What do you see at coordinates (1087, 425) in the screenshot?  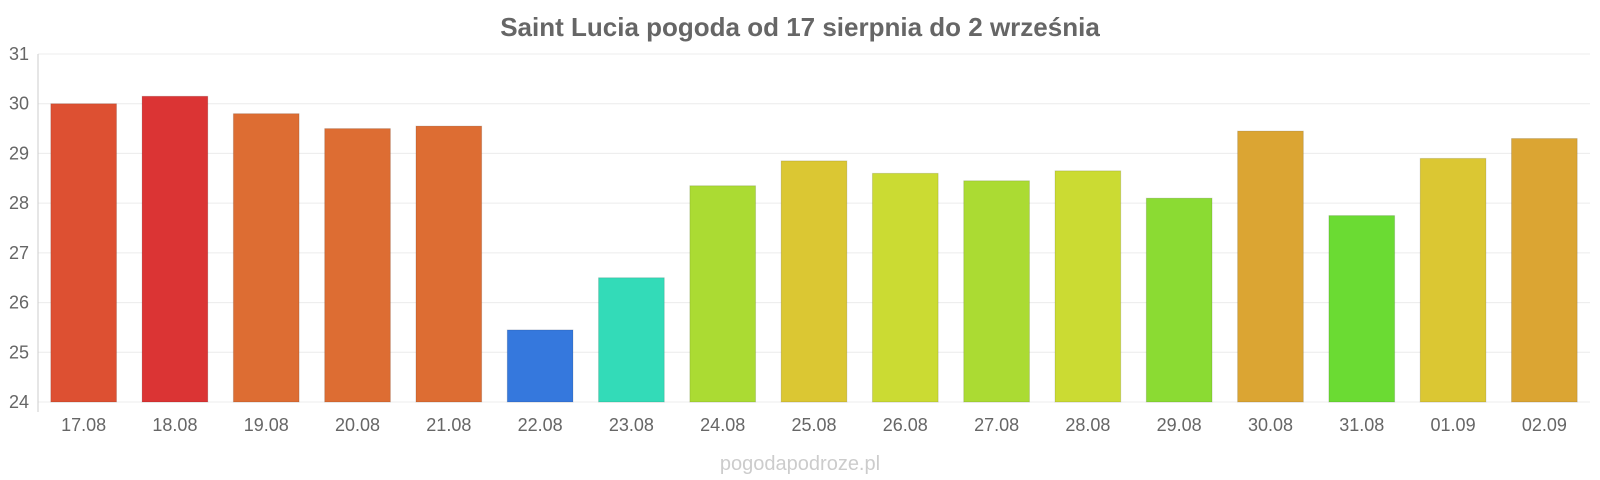 I see `x-tick-label: 28.08` at bounding box center [1087, 425].